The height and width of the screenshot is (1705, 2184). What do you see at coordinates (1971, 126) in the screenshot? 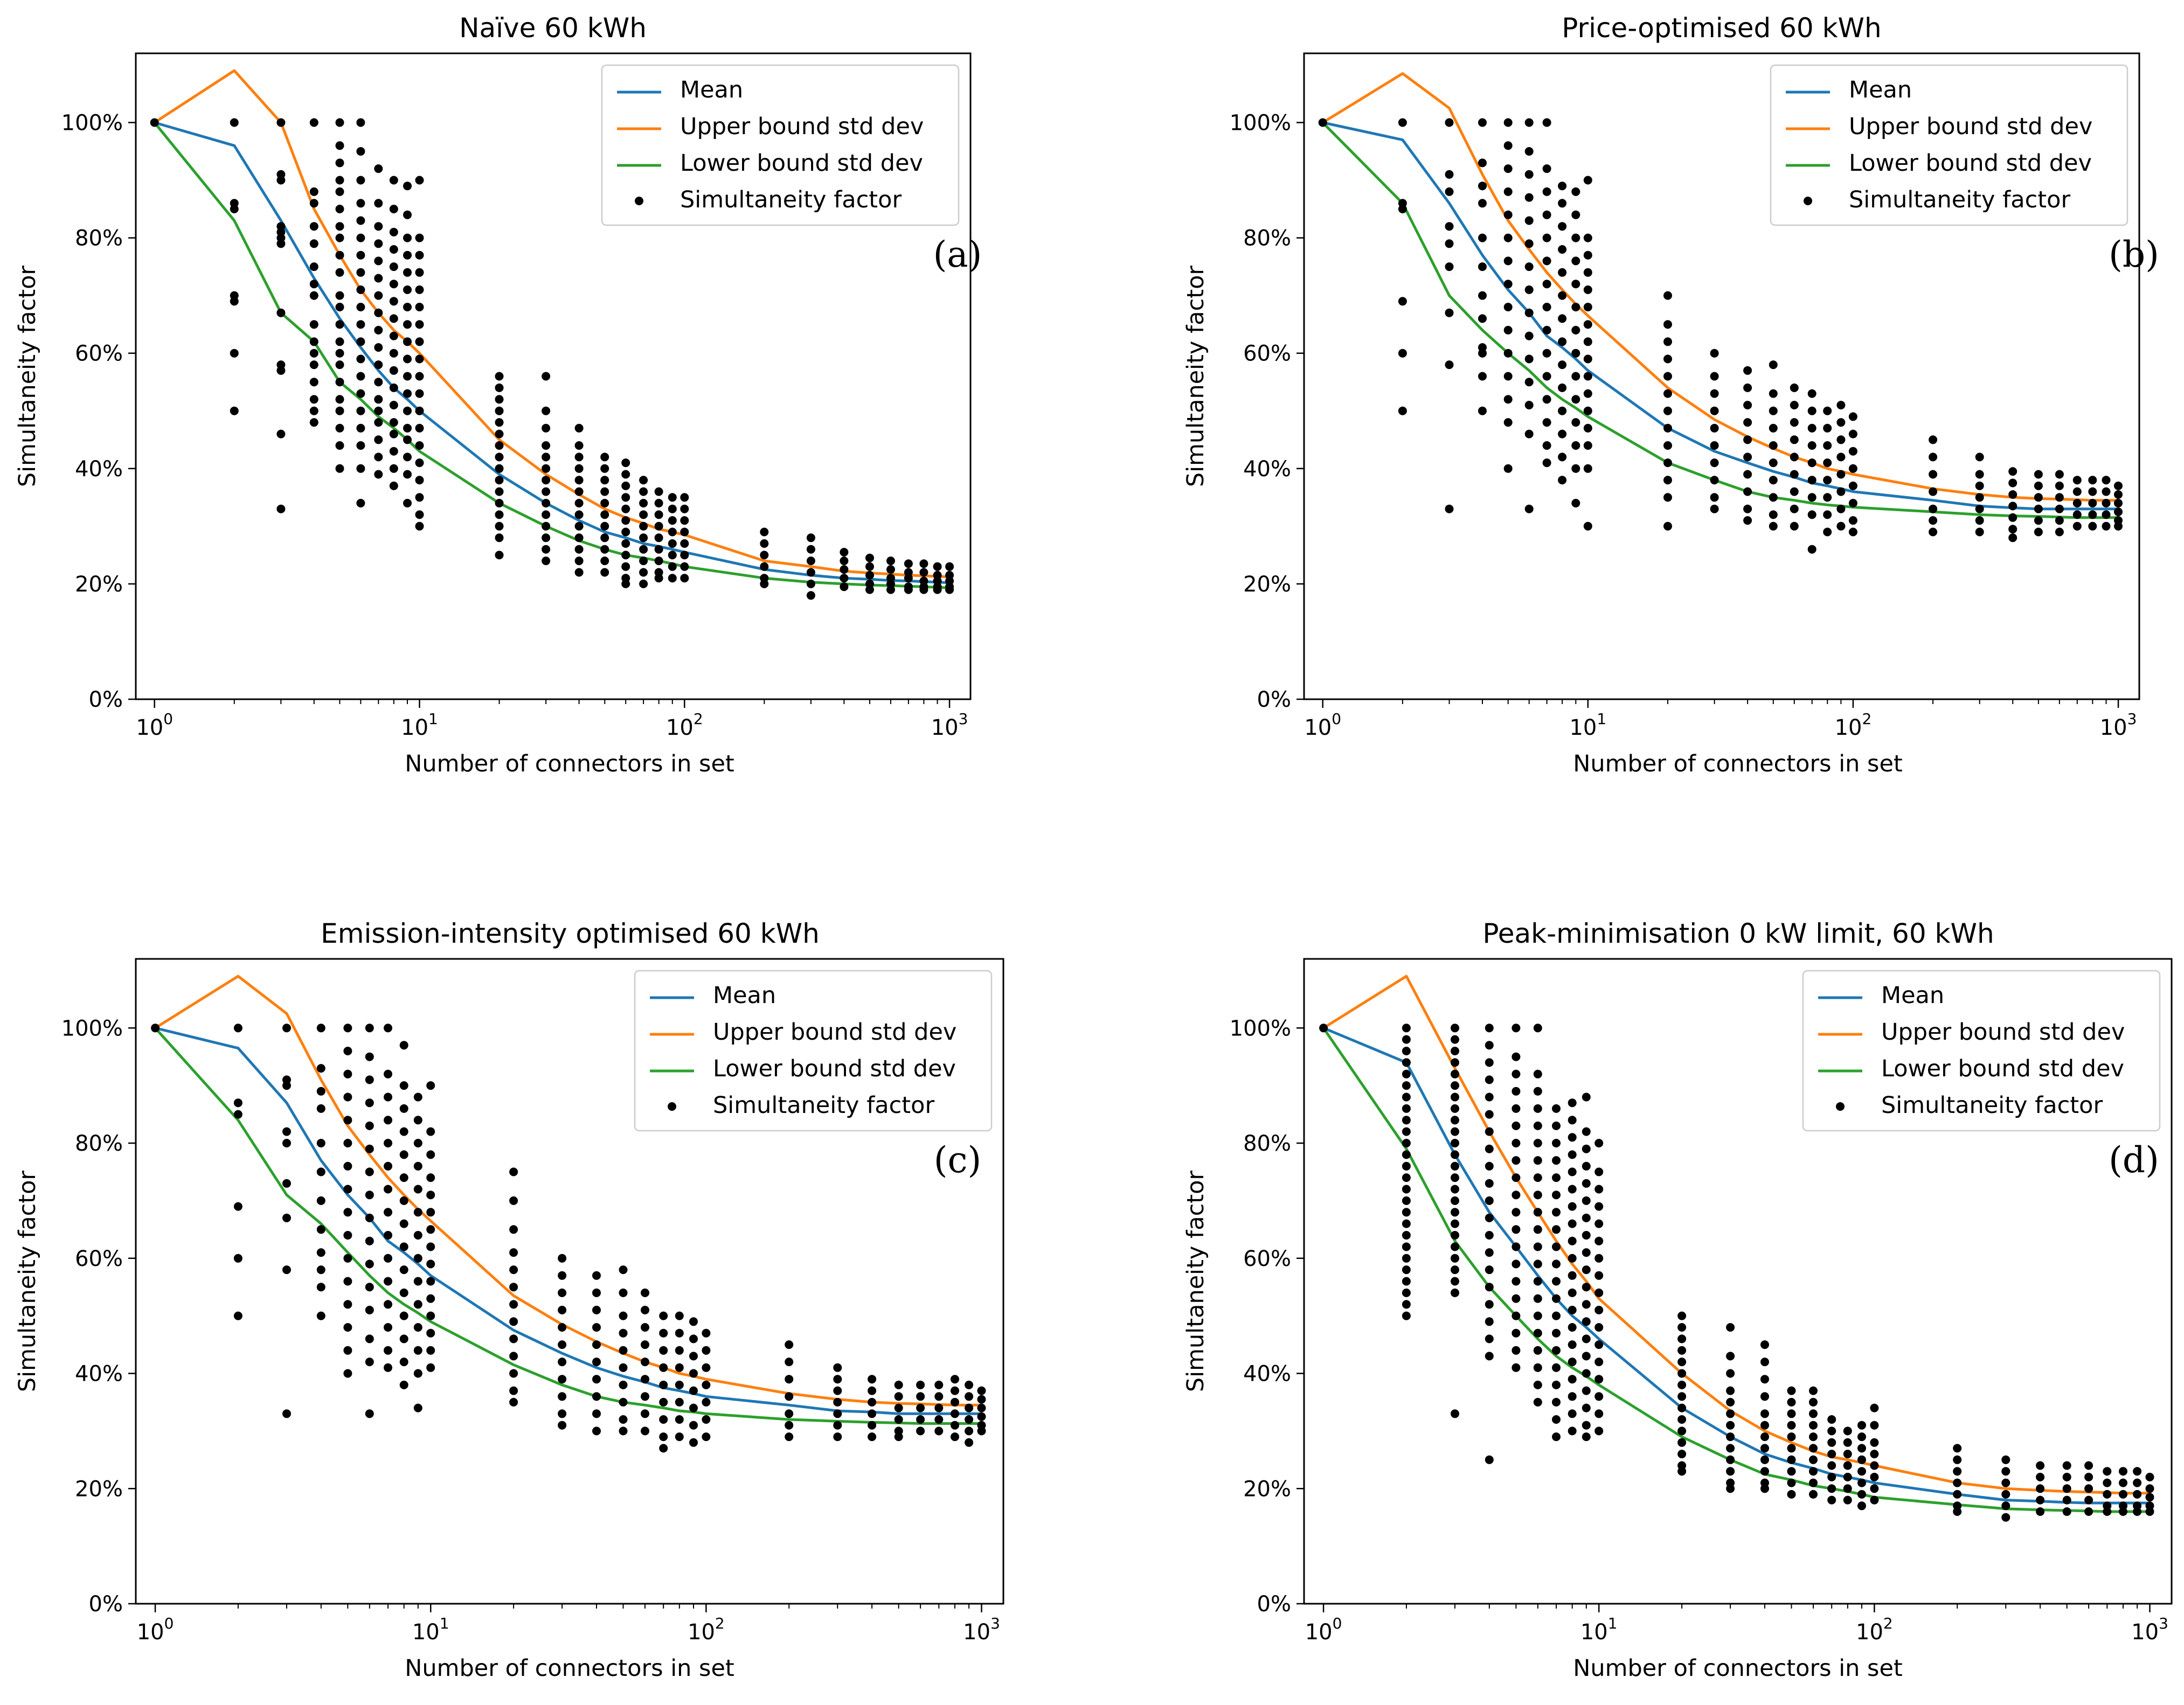
I see `legend-entry: Upper bound std dev` at bounding box center [1971, 126].